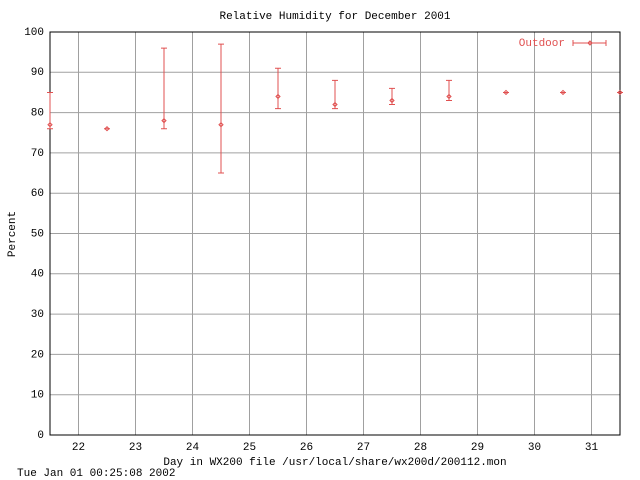 The width and height of the screenshot is (640, 480). What do you see at coordinates (542, 44) in the screenshot?
I see `legend-label: Outdoor` at bounding box center [542, 44].